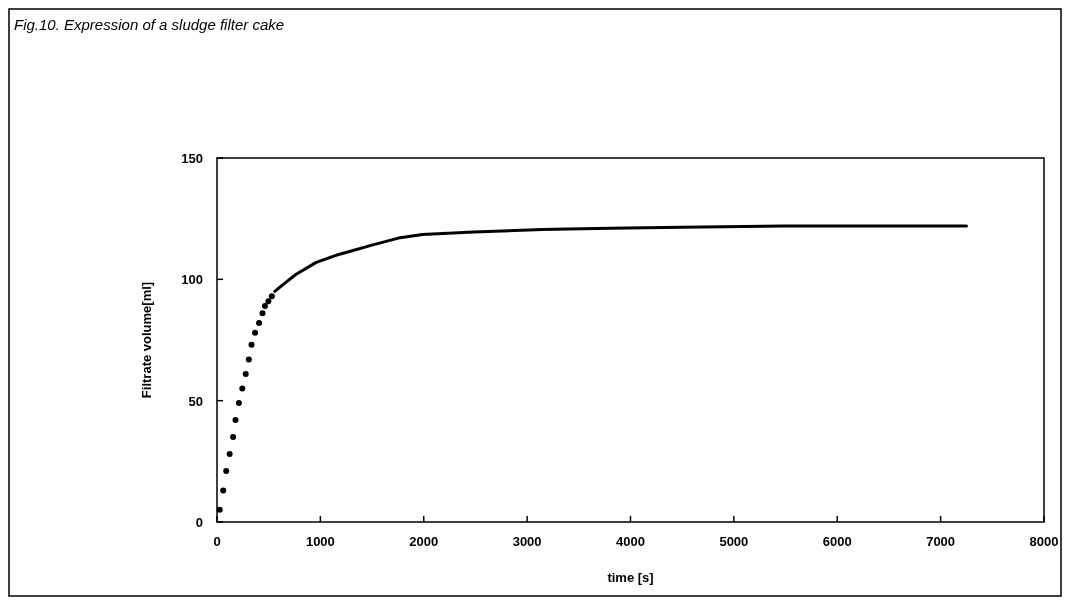 The width and height of the screenshot is (1070, 605). What do you see at coordinates (146, 340) in the screenshot?
I see `y-axis-title: Filtrate volume[ml]` at bounding box center [146, 340].